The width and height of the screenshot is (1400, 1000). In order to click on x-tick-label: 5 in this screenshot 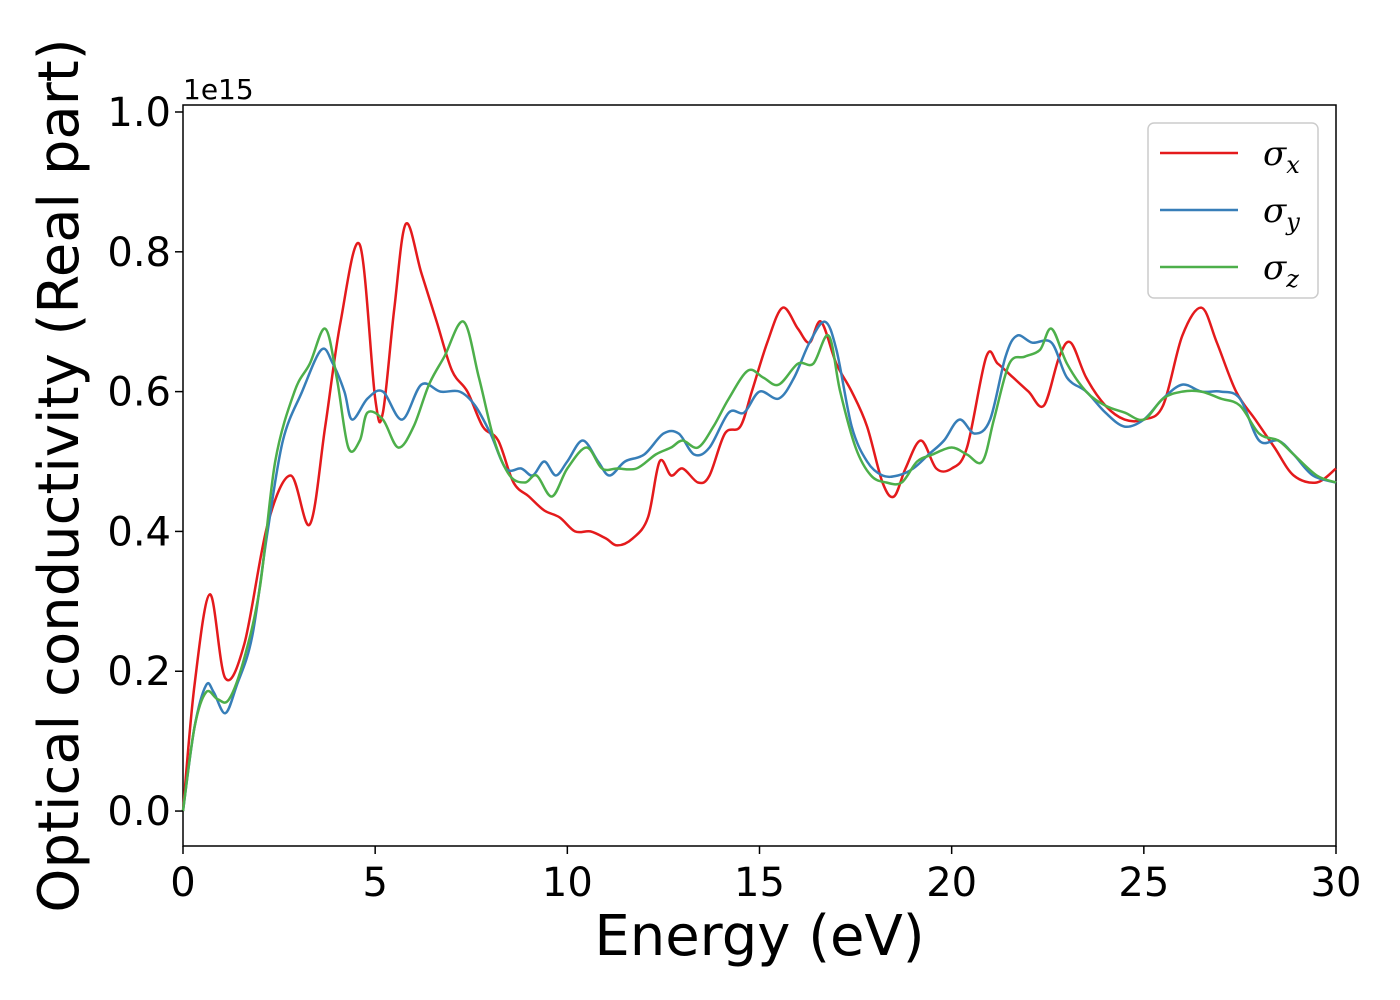, I will do `click(374, 883)`.